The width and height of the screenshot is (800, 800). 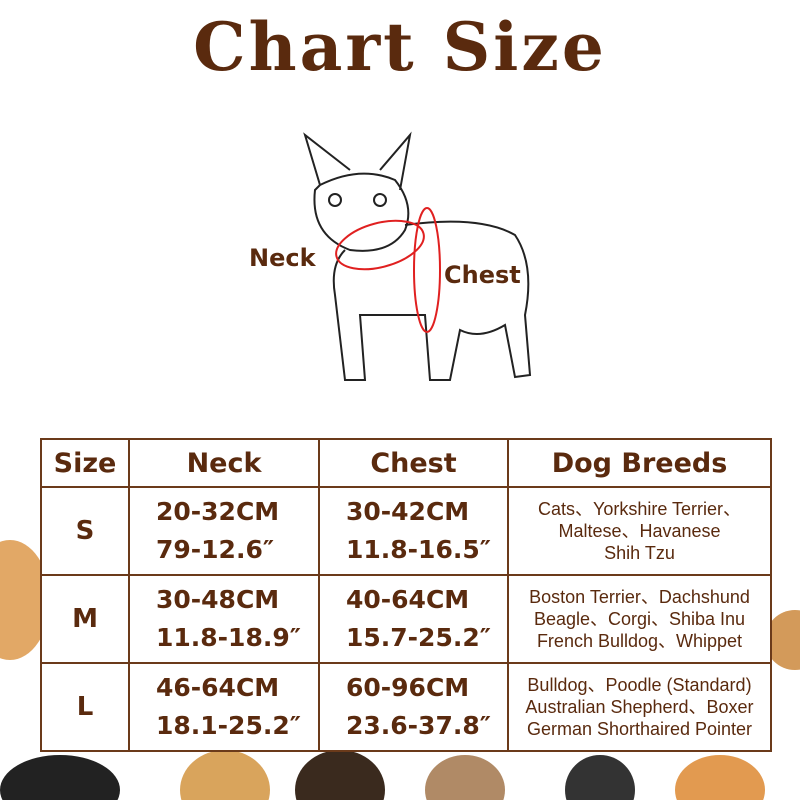 I want to click on neck-cell: 30-48CM 11.8-18.9″, so click(x=224, y=619).